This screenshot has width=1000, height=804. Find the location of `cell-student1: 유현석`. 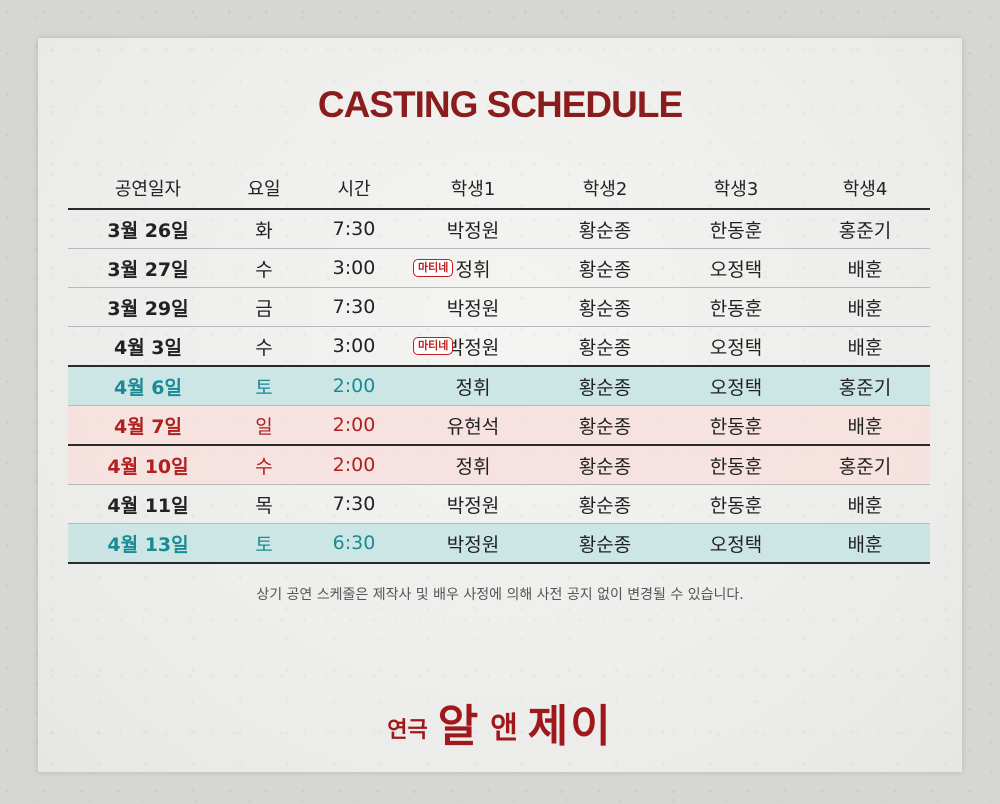

cell-student1: 유현석 is located at coordinates (473, 425).